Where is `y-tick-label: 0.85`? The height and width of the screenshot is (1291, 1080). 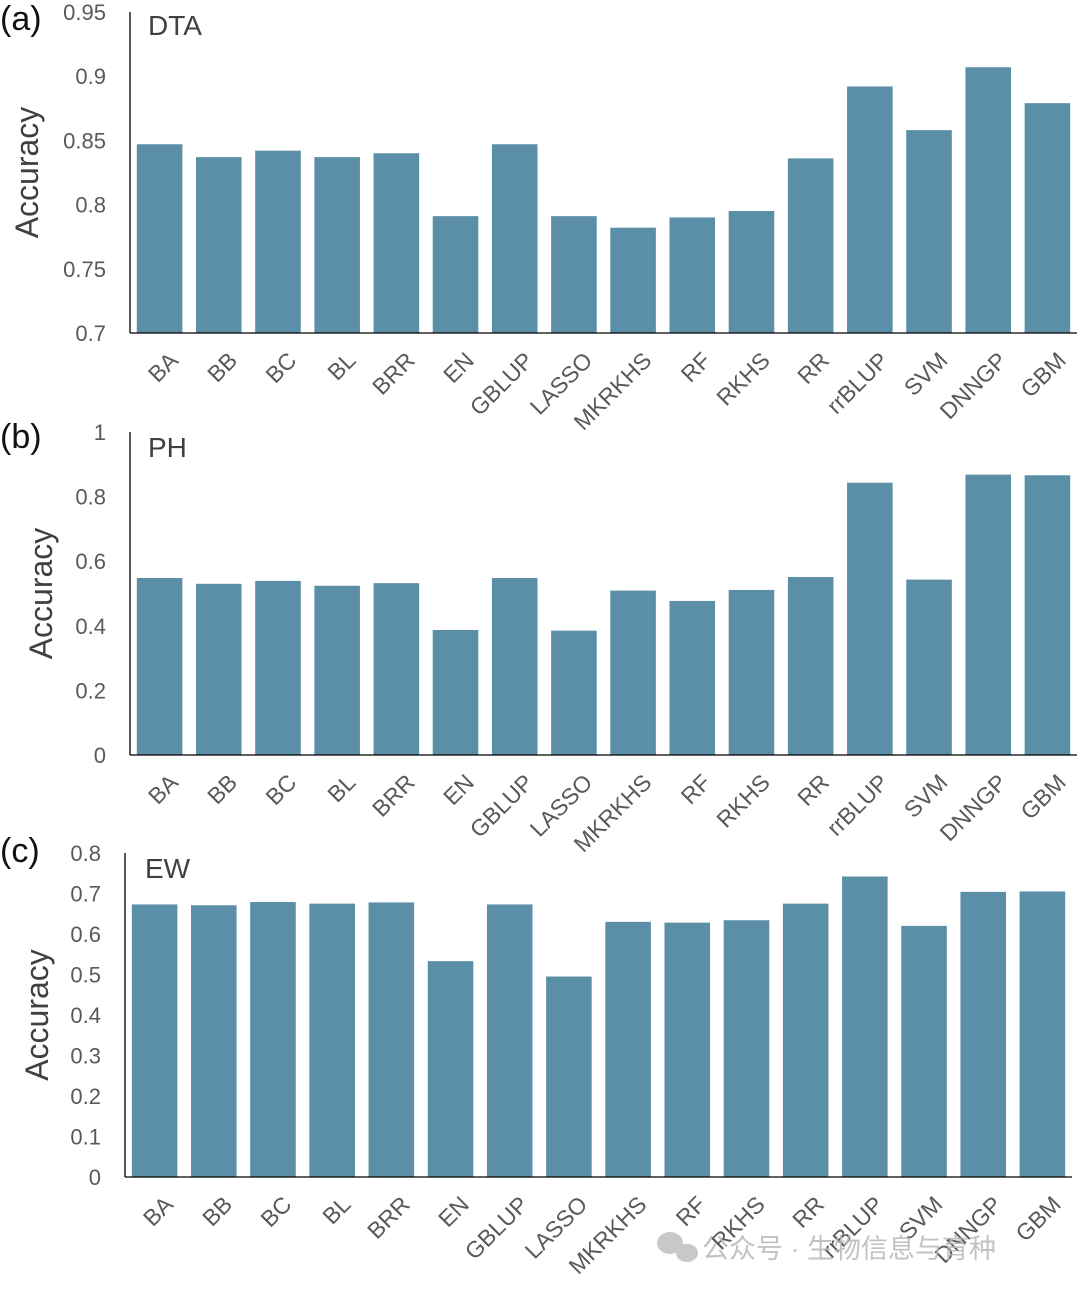 y-tick-label: 0.85 is located at coordinates (84, 140).